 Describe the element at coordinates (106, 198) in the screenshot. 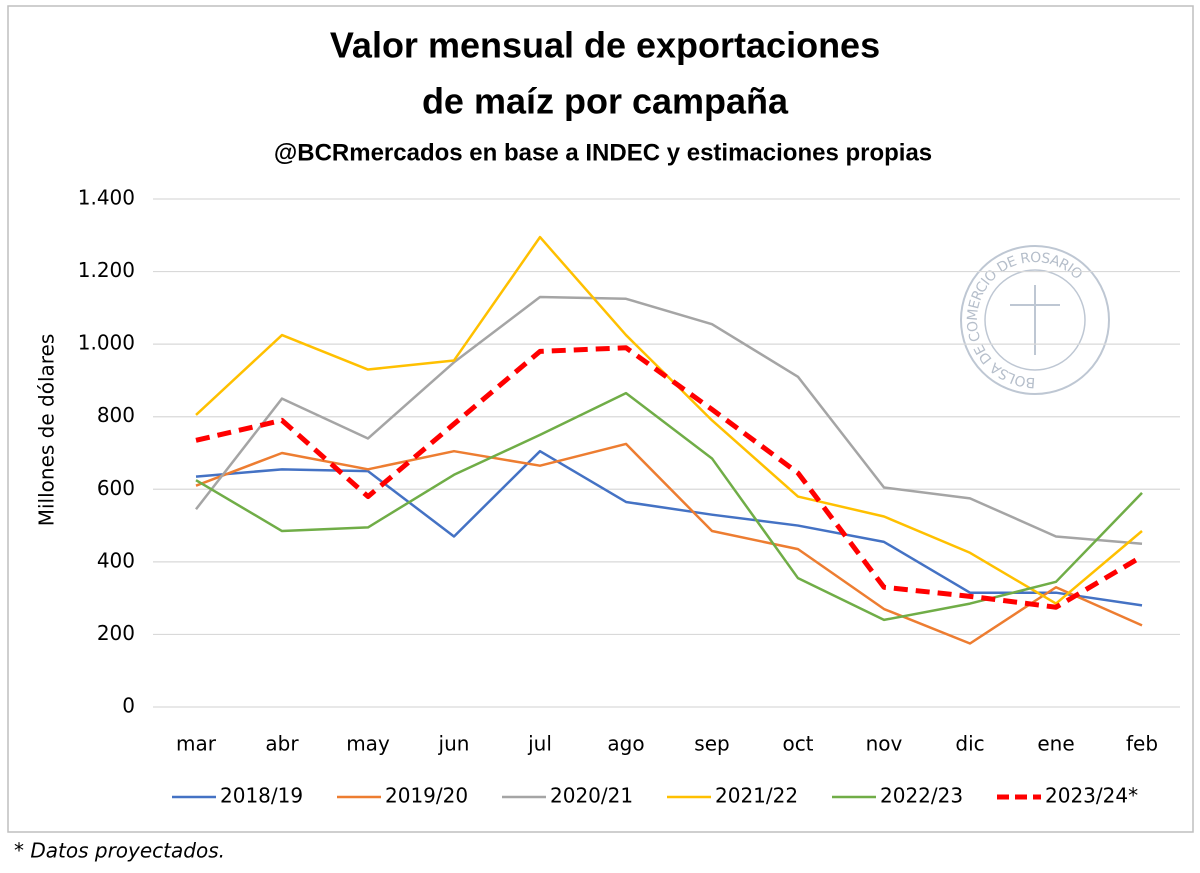

I see `y-tick-label: 1.400` at that location.